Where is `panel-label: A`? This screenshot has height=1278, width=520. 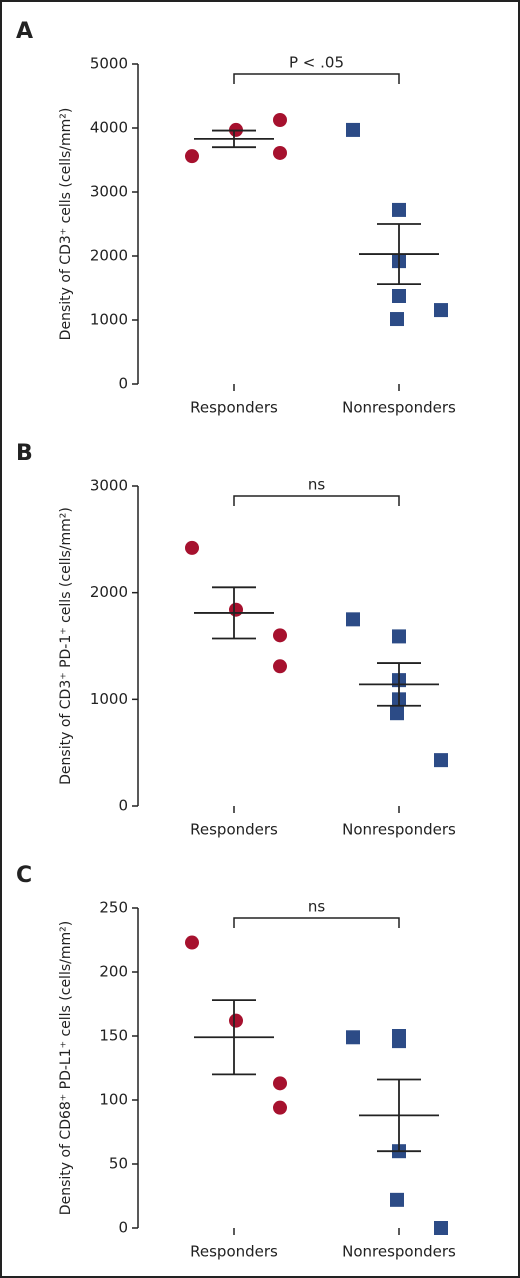 panel-label: A is located at coordinates (24, 31).